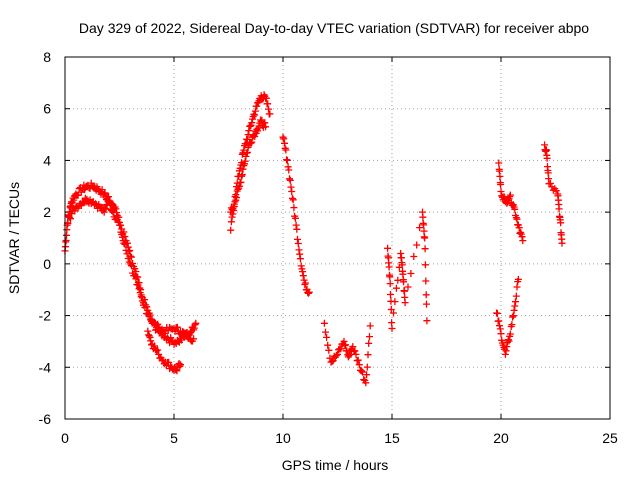 Image resolution: width=640 pixels, height=480 pixels. I want to click on y-tick-label: 8, so click(47, 57).